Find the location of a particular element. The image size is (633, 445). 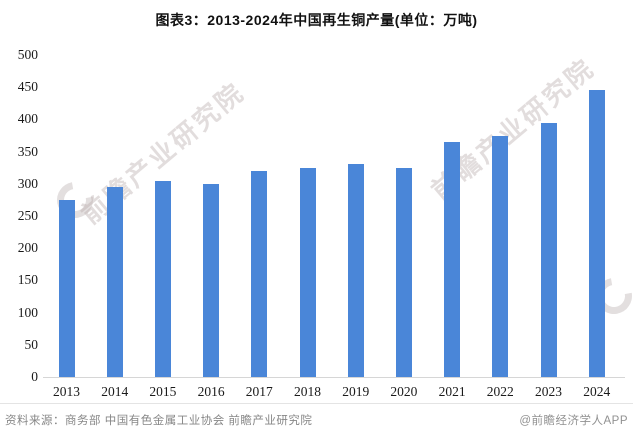

x-tick-label: 2013 is located at coordinates (66, 391).